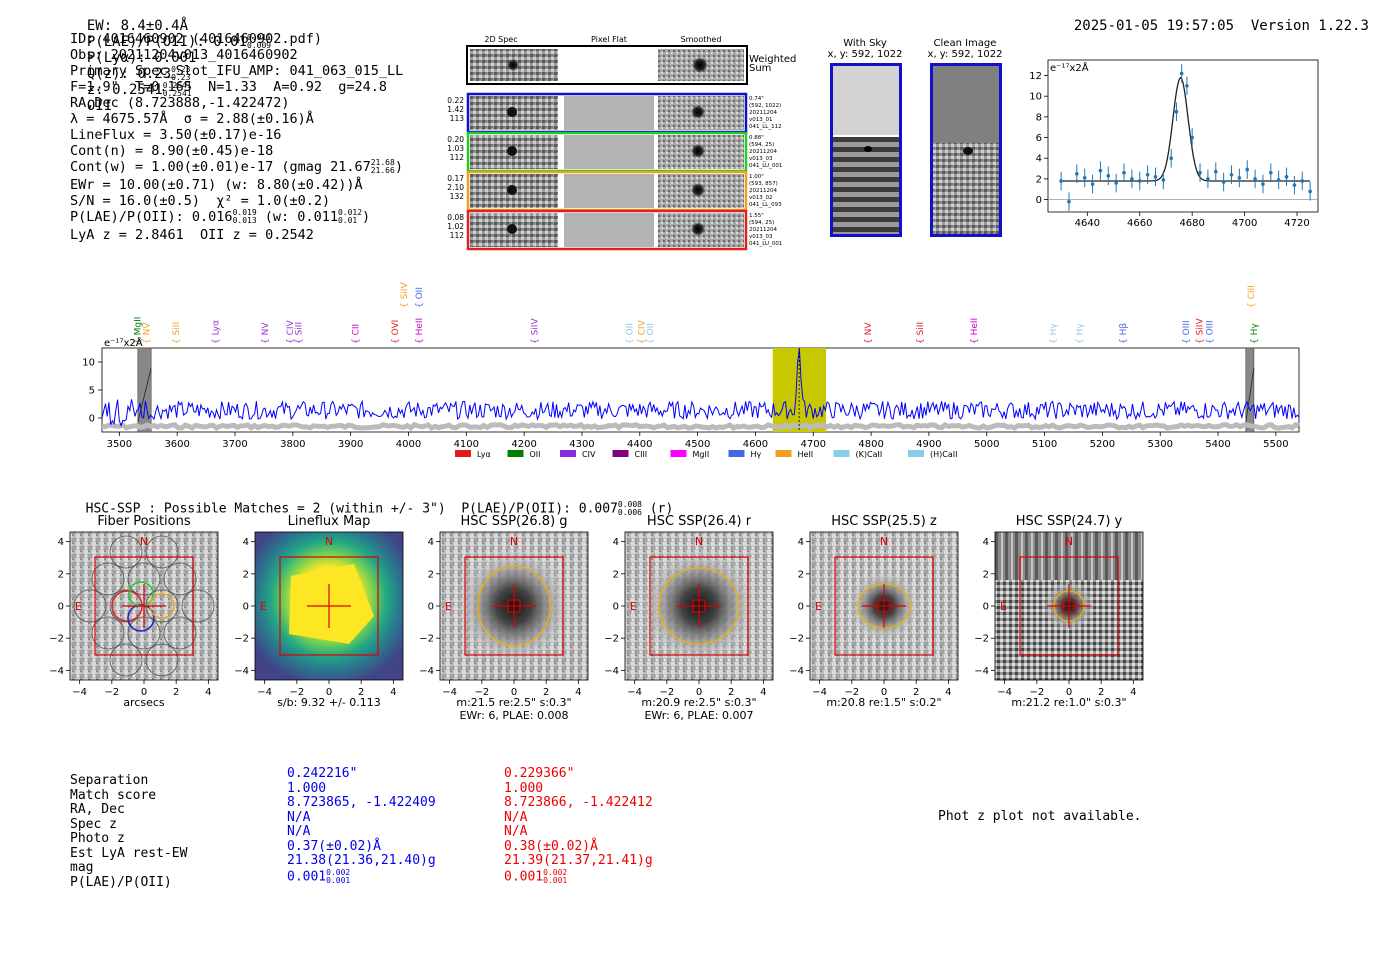 The height and width of the screenshot is (953, 1400). I want to click on spectrum-xtick-label: 4800, so click(870, 444).